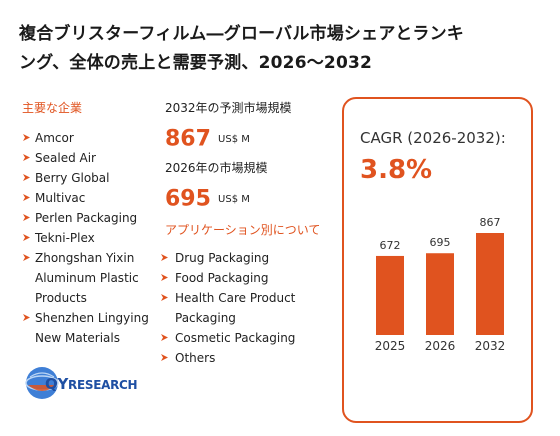  What do you see at coordinates (92, 198) in the screenshot?
I see `company-item: Multivac` at bounding box center [92, 198].